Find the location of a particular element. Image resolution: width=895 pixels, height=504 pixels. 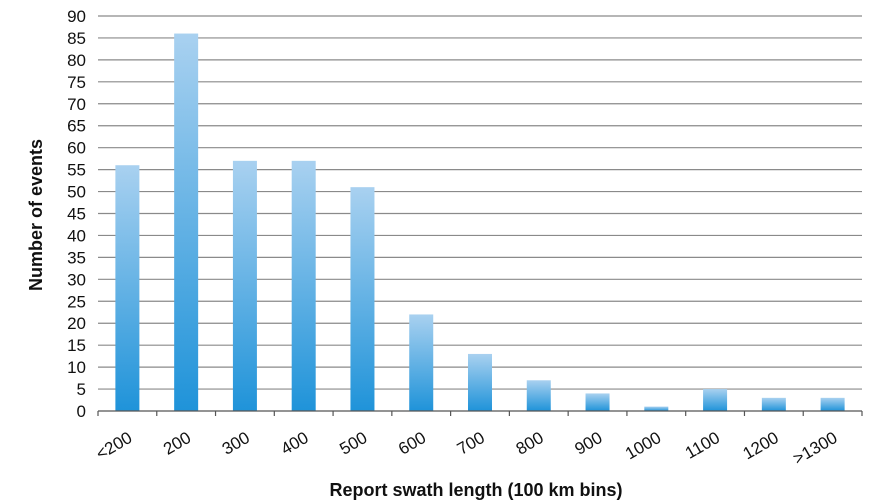

x-tick-label: 400 is located at coordinates (295, 443).